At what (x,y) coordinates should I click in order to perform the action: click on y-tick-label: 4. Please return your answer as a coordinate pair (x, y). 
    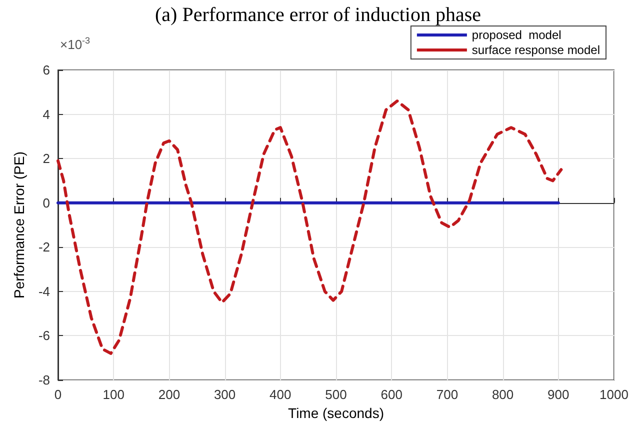
    Looking at the image, I should click on (46, 114).